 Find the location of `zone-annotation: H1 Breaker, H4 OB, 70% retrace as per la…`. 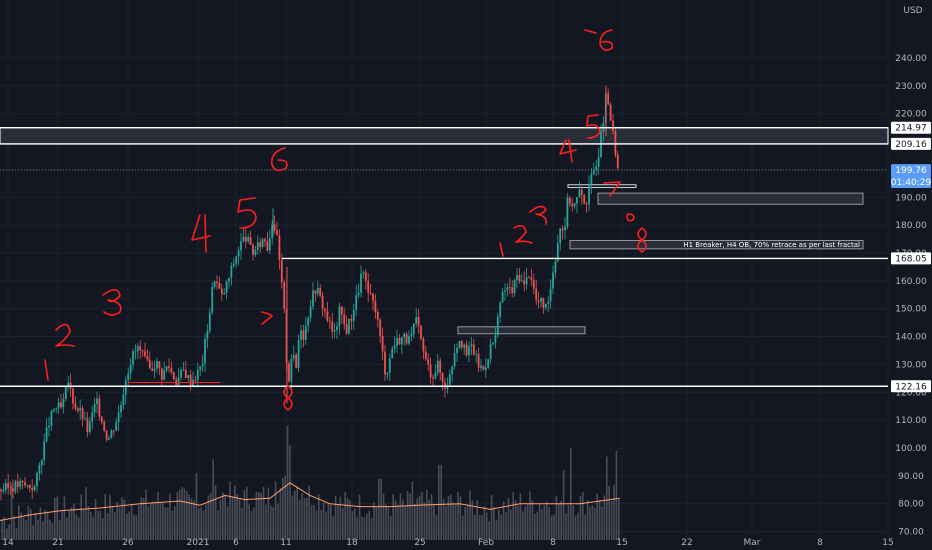

zone-annotation: H1 Breaker, H4 OB, 70% retrace as per la… is located at coordinates (771, 245).